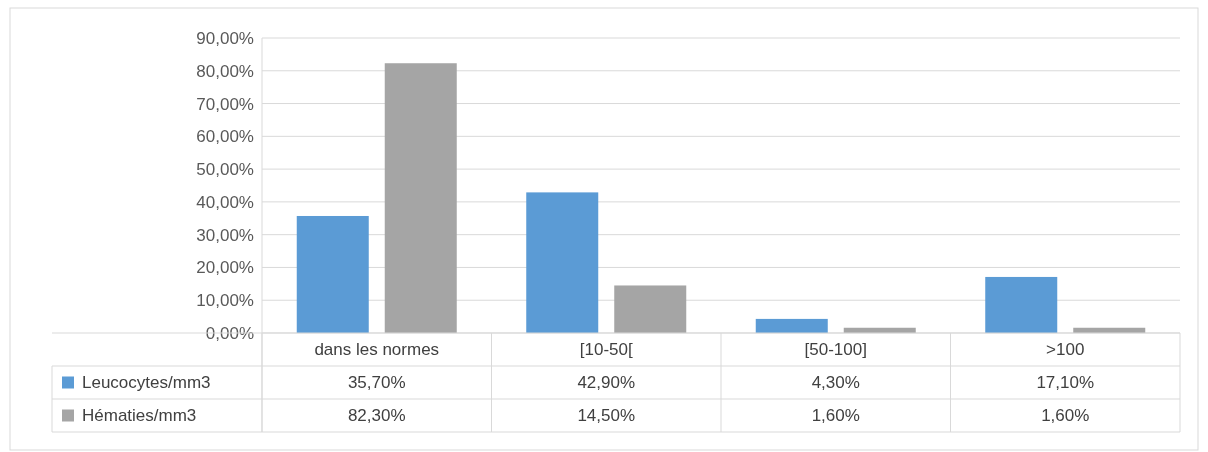 This screenshot has height=452, width=1208. What do you see at coordinates (225, 235) in the screenshot?
I see `y-tick-label: 30,00%` at bounding box center [225, 235].